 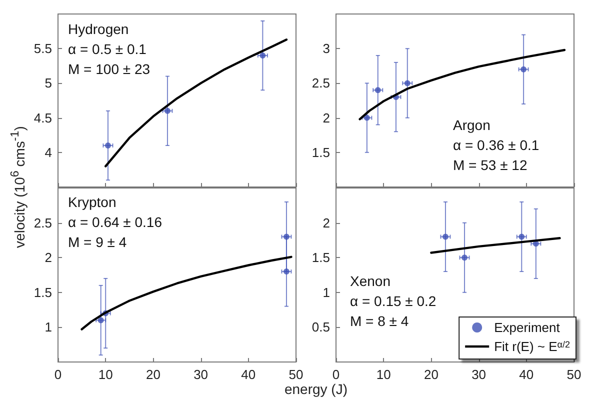 What do you see at coordinates (92, 202) in the screenshot?
I see `annotation: Krypton` at bounding box center [92, 202].